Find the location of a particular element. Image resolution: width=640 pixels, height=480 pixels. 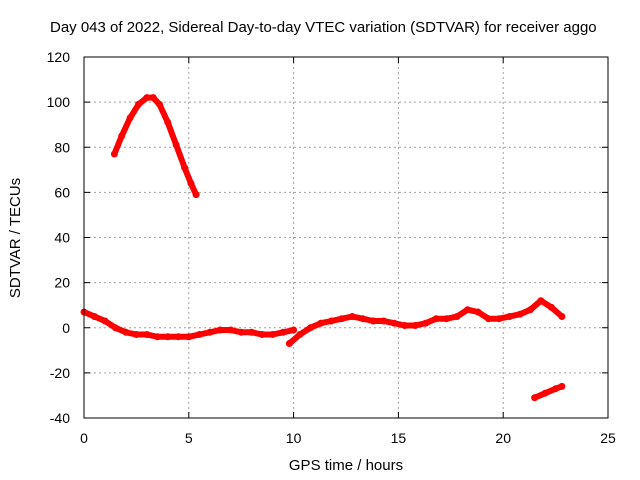

x-tick-label: 25 is located at coordinates (608, 438).